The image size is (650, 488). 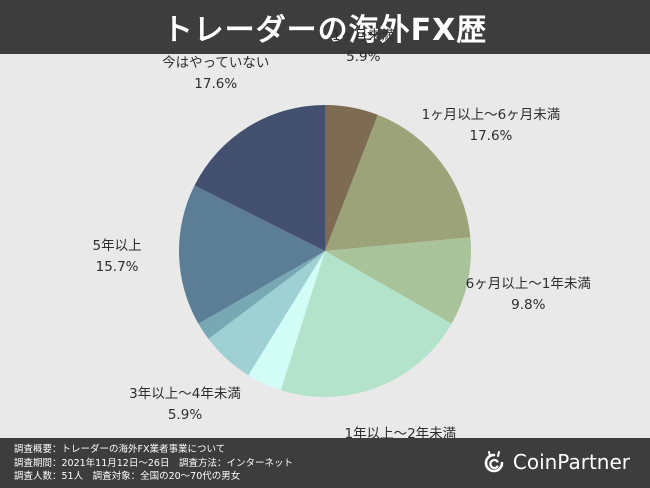 I want to click on coinpartner-logo-text: CoinPartner, so click(x=571, y=462).